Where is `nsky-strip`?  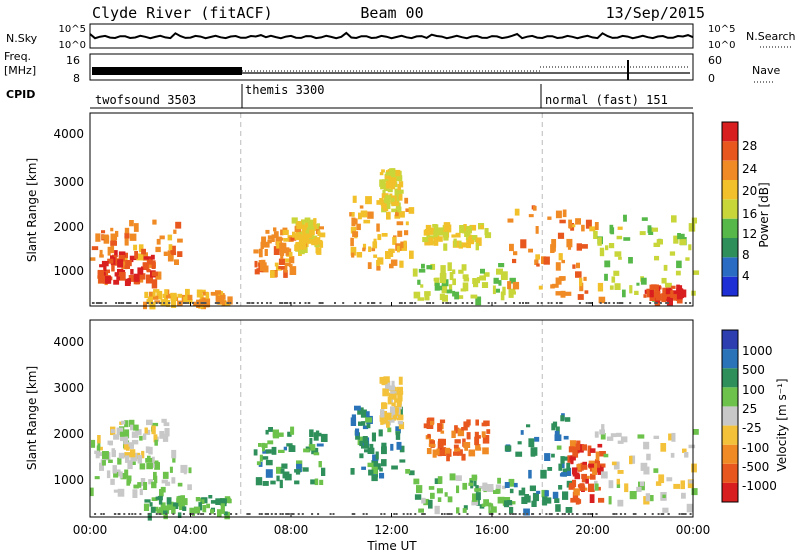 nsky-strip is located at coordinates (391, 36).